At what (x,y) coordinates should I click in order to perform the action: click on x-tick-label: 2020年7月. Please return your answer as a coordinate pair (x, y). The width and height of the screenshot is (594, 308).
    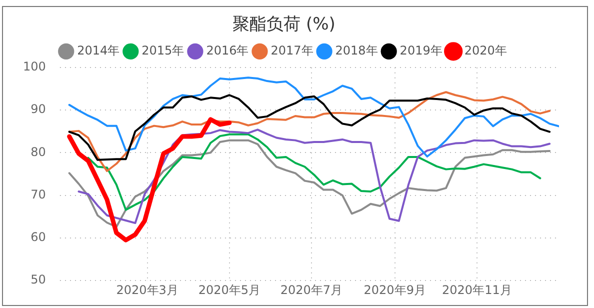
    Looking at the image, I should click on (311, 289).